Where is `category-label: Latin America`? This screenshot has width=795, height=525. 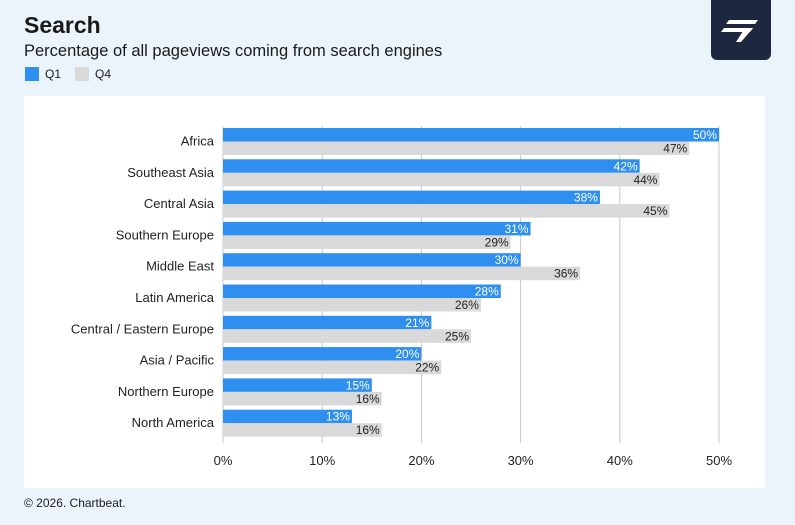 category-label: Latin America is located at coordinates (175, 297).